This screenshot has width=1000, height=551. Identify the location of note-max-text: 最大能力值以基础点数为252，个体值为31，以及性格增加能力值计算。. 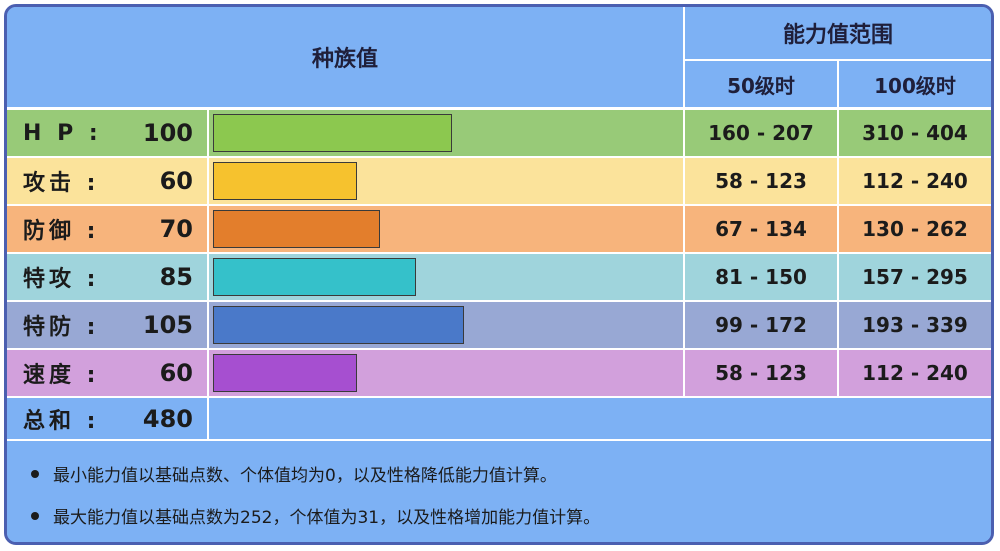
(327, 518).